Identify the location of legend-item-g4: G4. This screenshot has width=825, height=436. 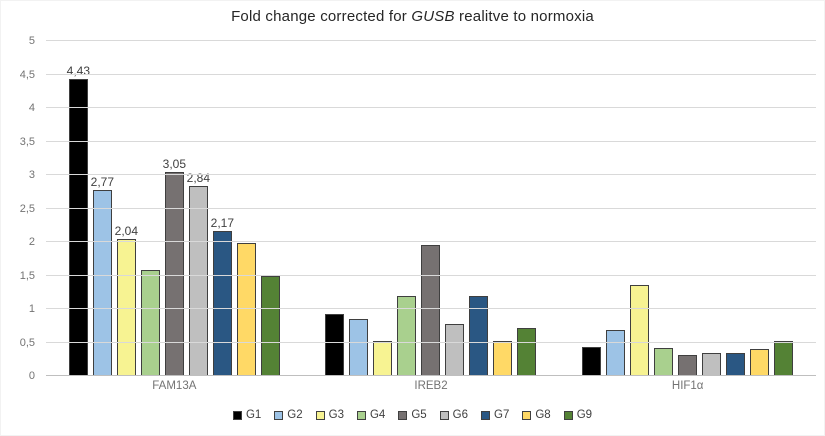
(371, 415).